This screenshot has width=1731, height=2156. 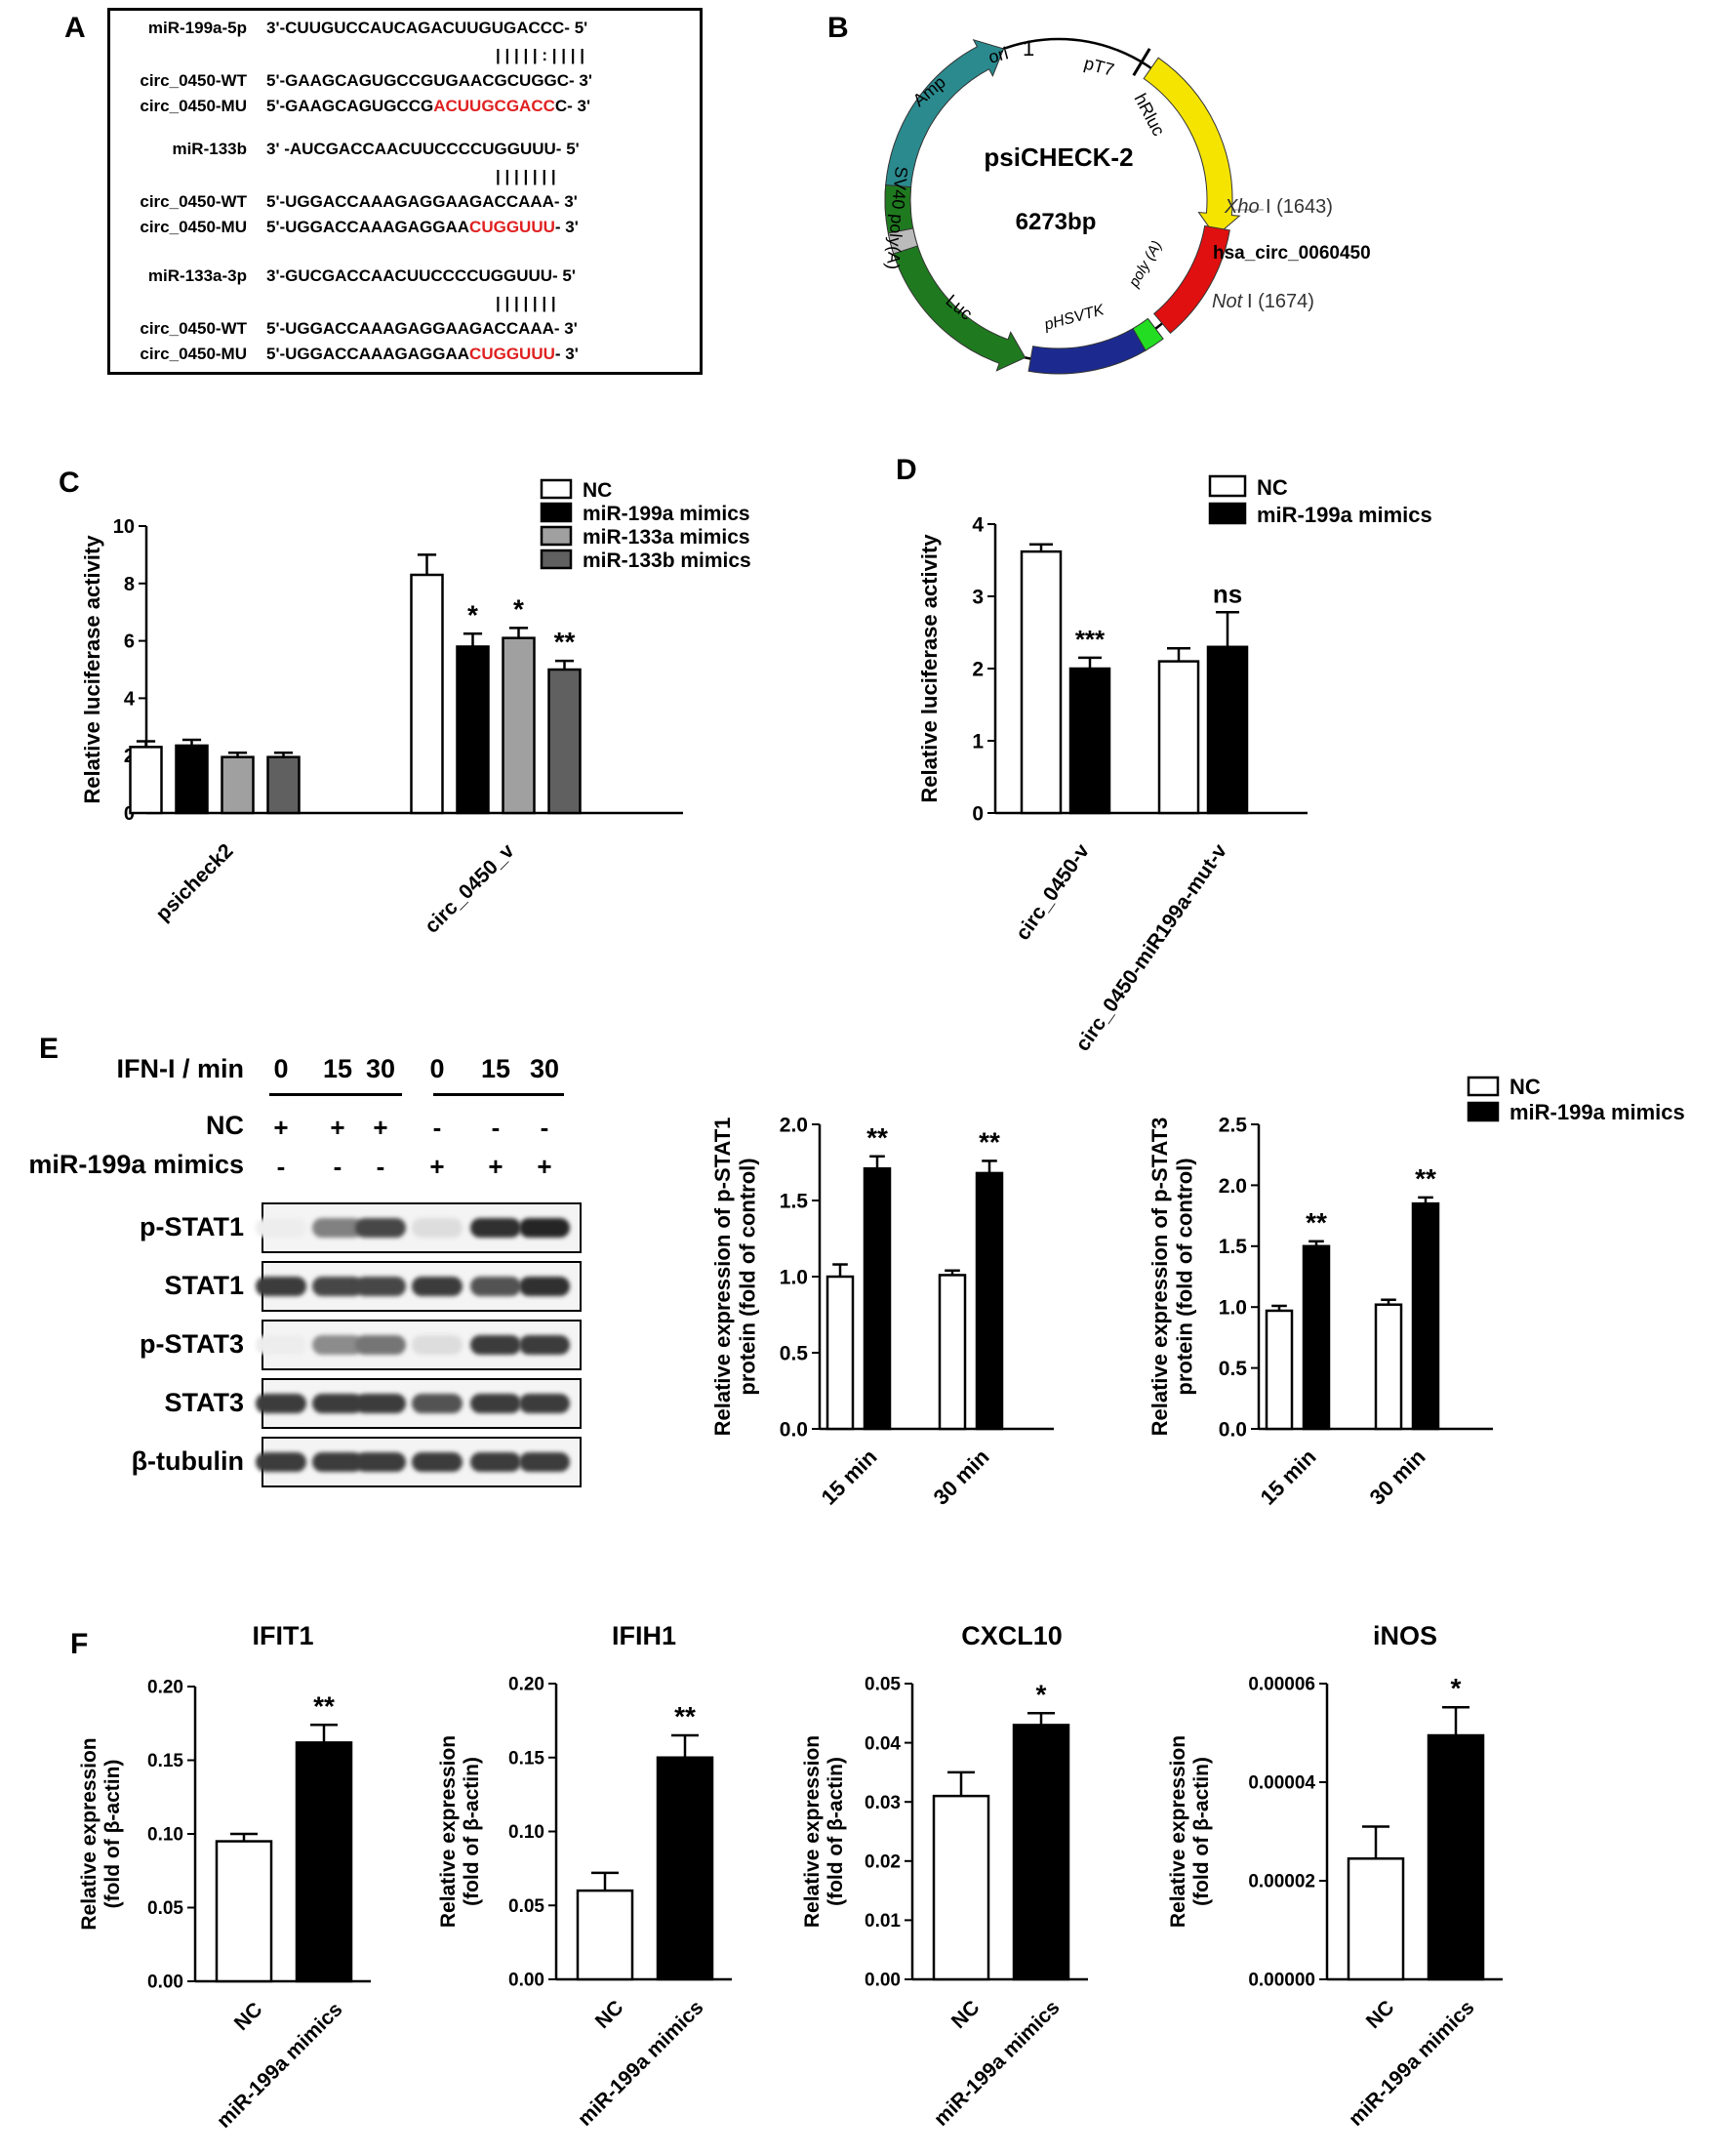 I want to click on y-tick-label: 0.00006, so click(x=1281, y=1685).